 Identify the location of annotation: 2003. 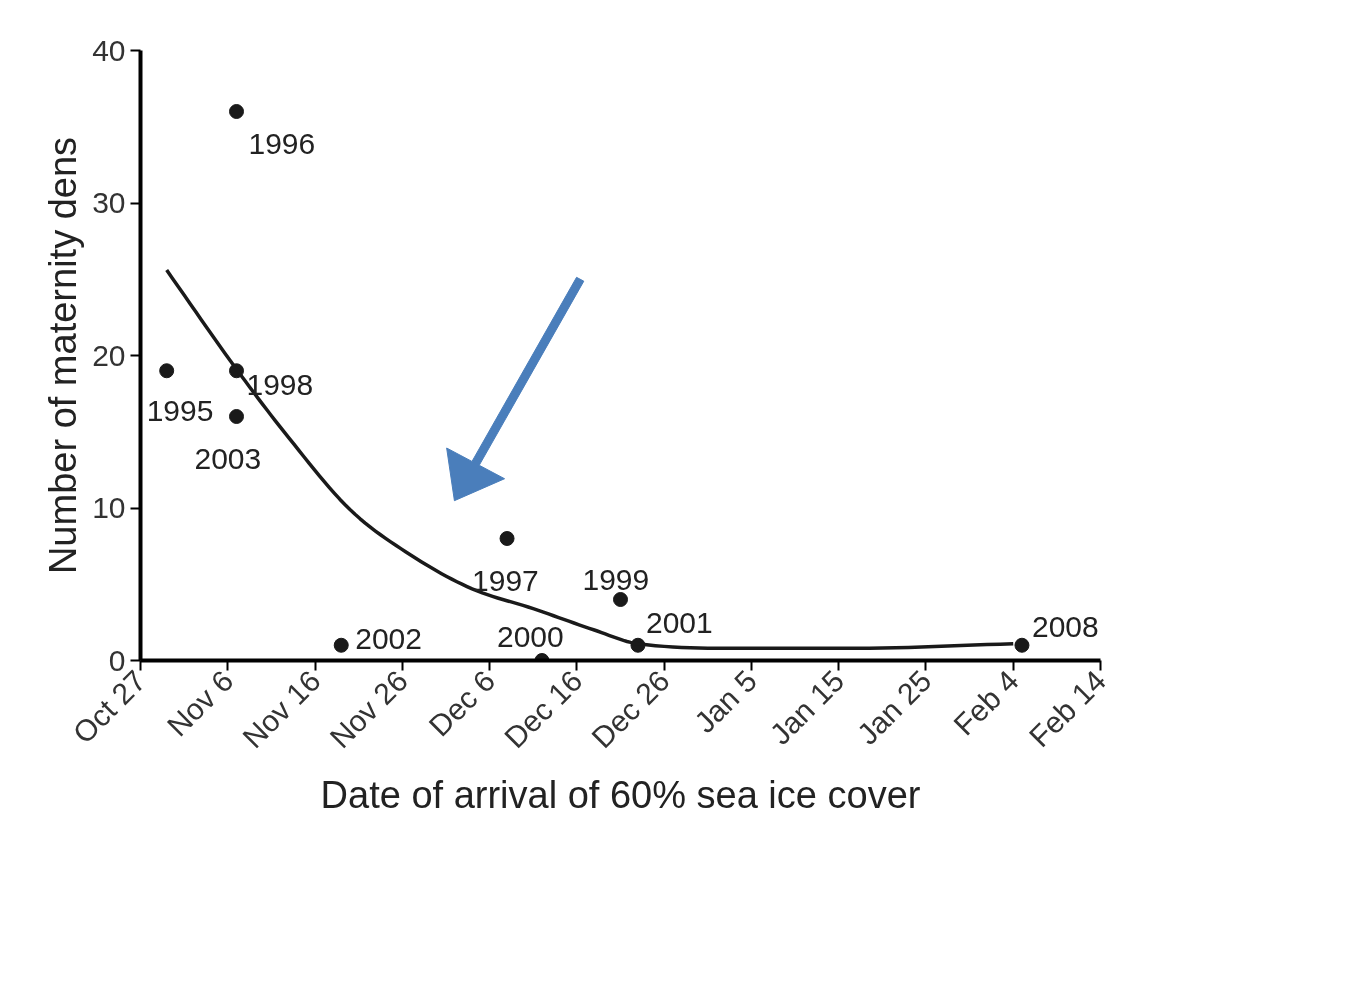
(228, 458).